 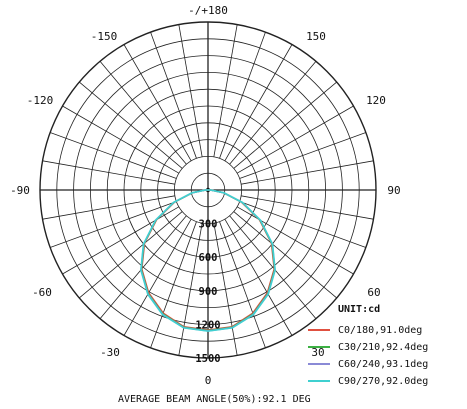 I want to click on footer-caption: AVERAGE BEAM ANGLE(50%):92.1 DEG, so click(x=214, y=399).